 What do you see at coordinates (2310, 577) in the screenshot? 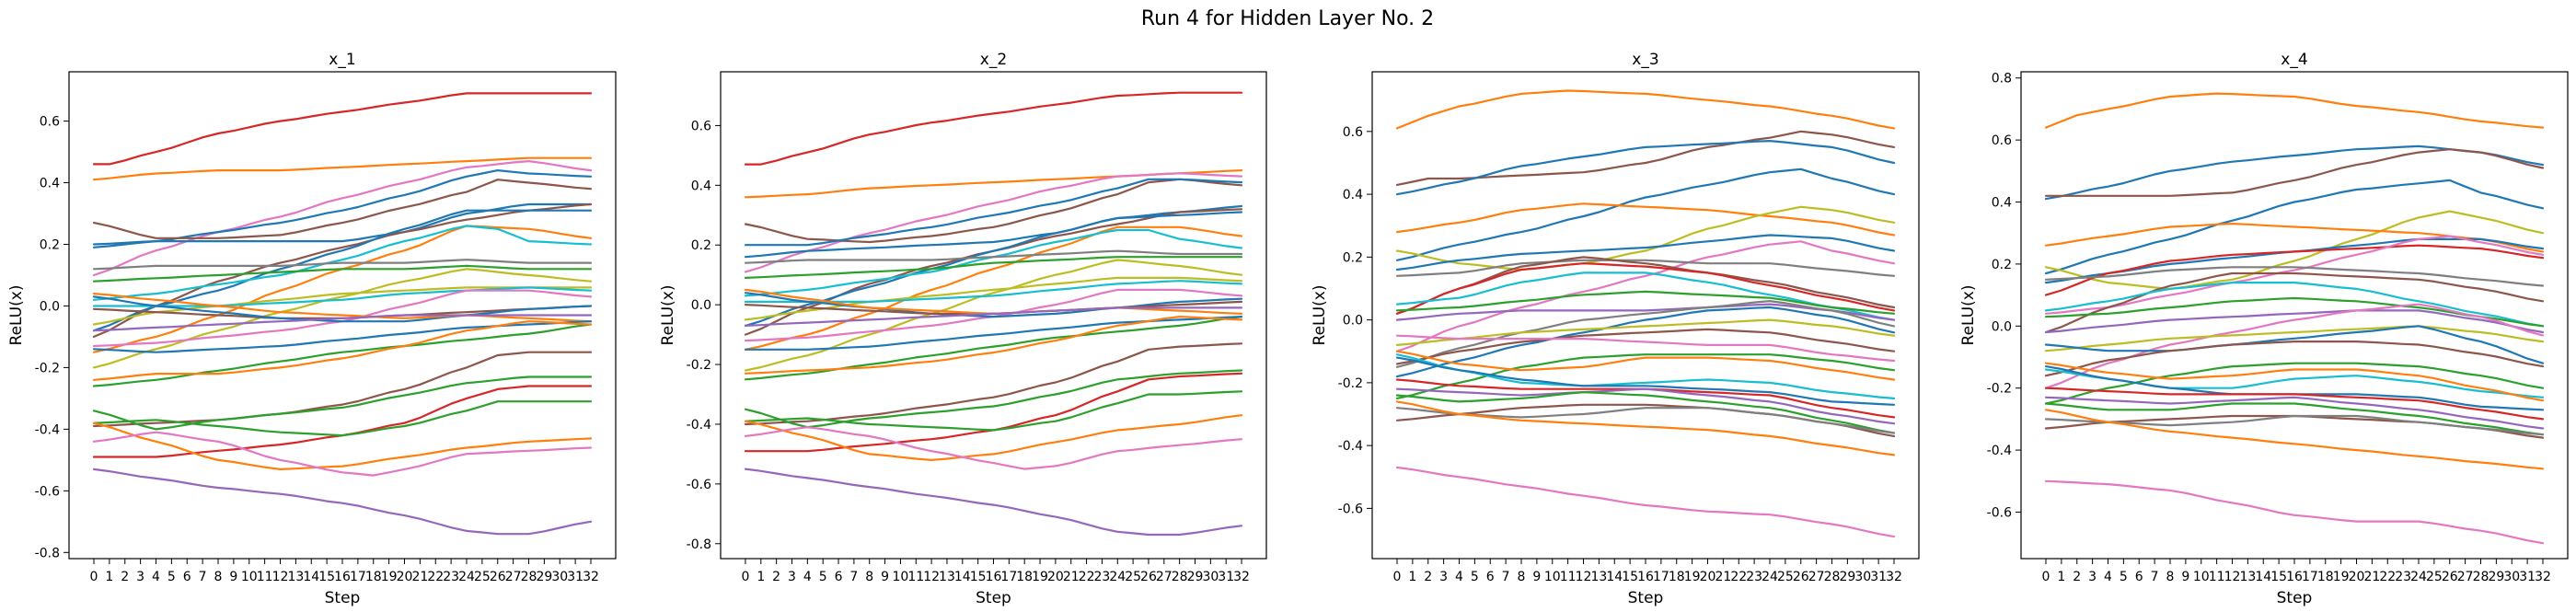
I see `x-tick-label: 17` at bounding box center [2310, 577].